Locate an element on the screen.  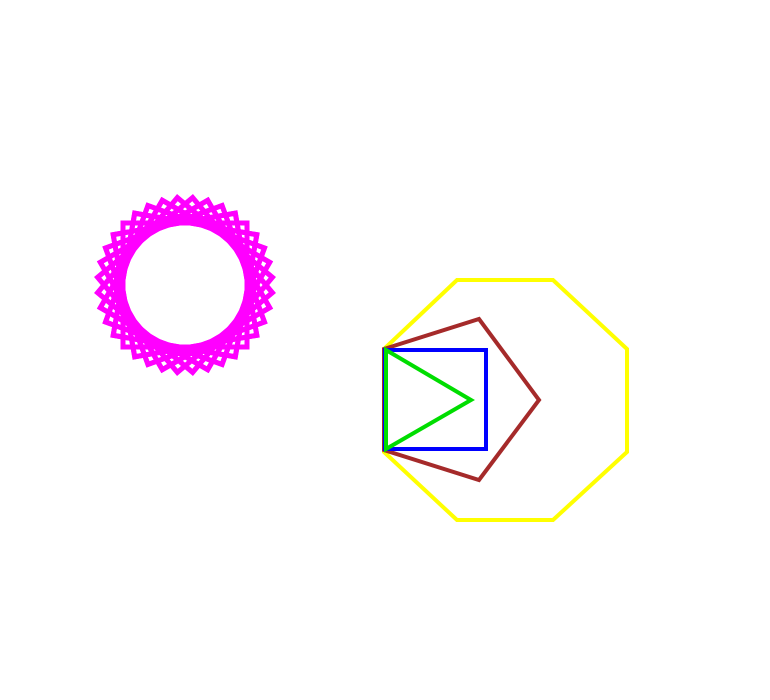
octagon-outline is located at coordinates (505, 400).